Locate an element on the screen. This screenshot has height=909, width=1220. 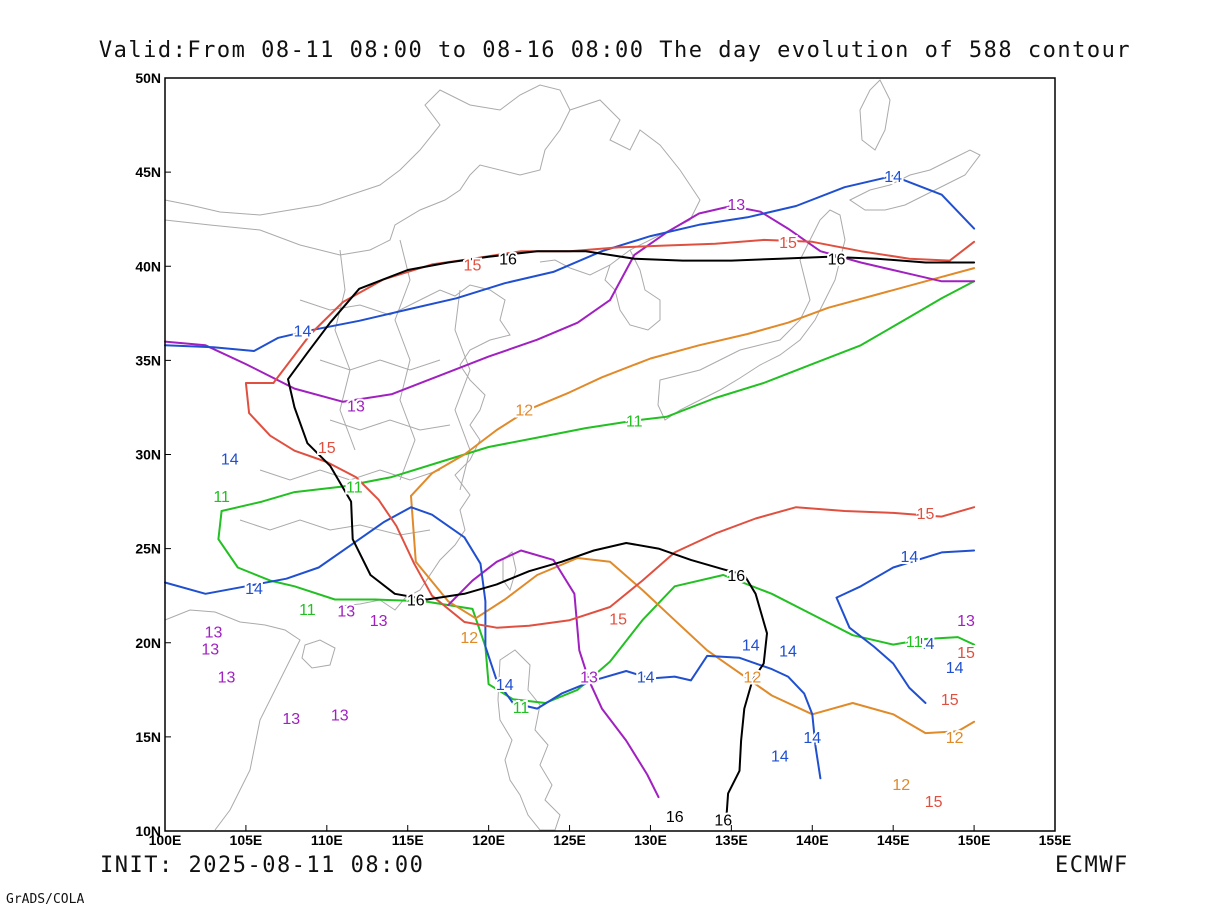
init-time-label: INIT: 2025-08-11 08:00 is located at coordinates (262, 865).